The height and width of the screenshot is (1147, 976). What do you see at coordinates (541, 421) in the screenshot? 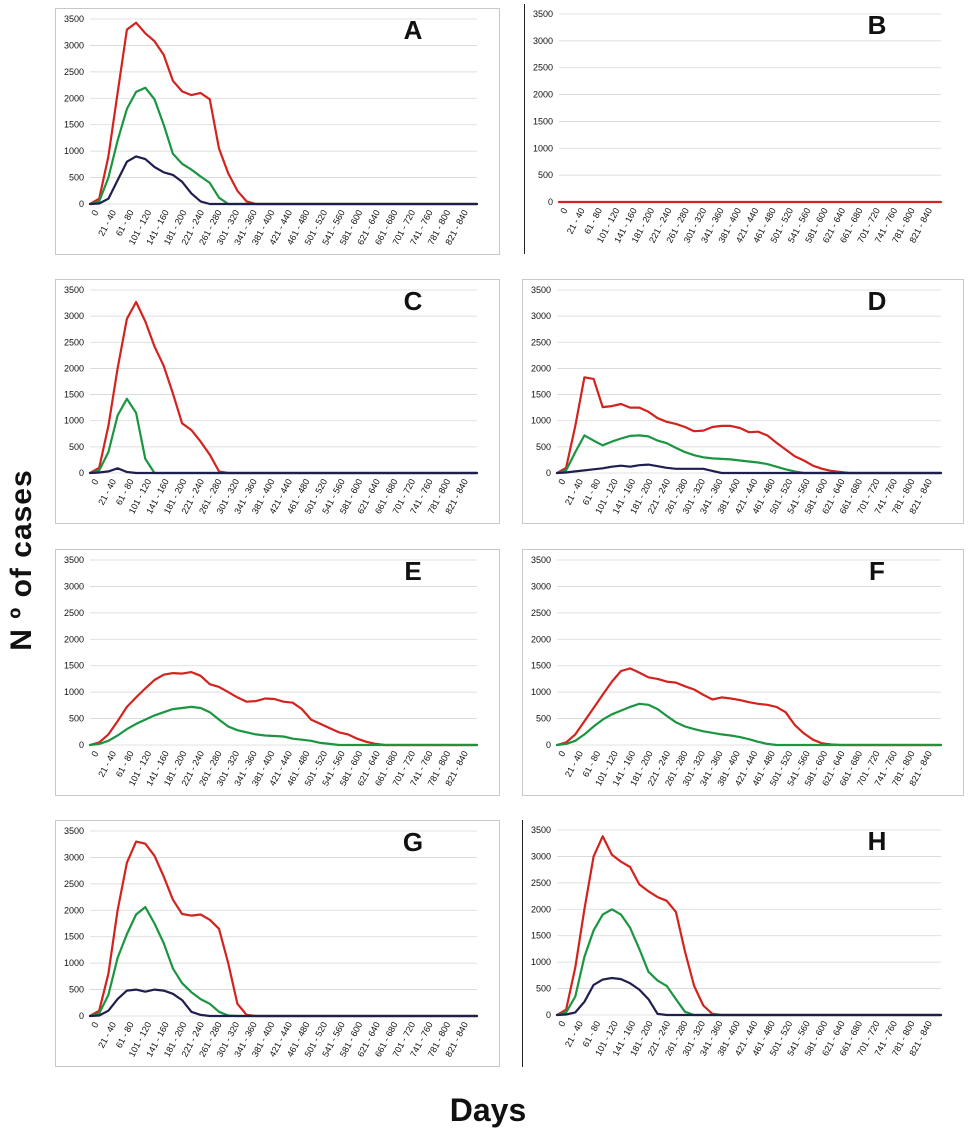
I see `y-tick-label-d-2: 1000` at bounding box center [541, 421].